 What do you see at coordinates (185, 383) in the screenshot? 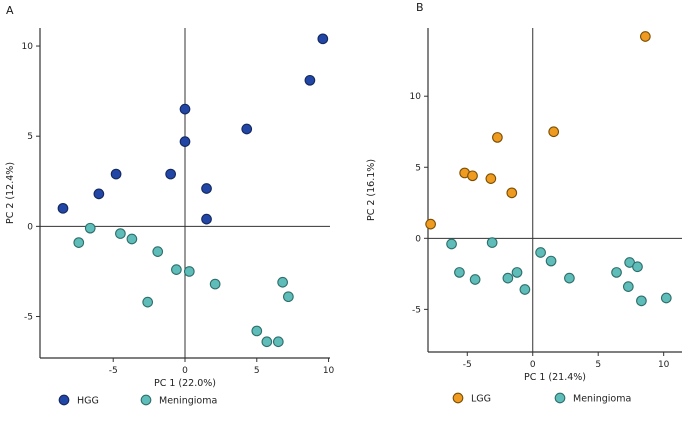
I see `x-axis-label: PC 1 (22.0%)` at bounding box center [185, 383].